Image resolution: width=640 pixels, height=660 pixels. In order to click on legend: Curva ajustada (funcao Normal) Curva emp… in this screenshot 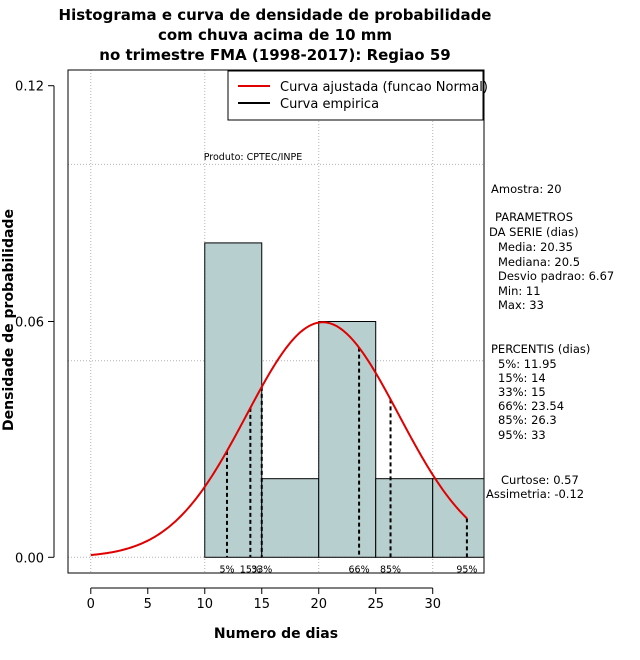, I will do `click(357, 95)`.